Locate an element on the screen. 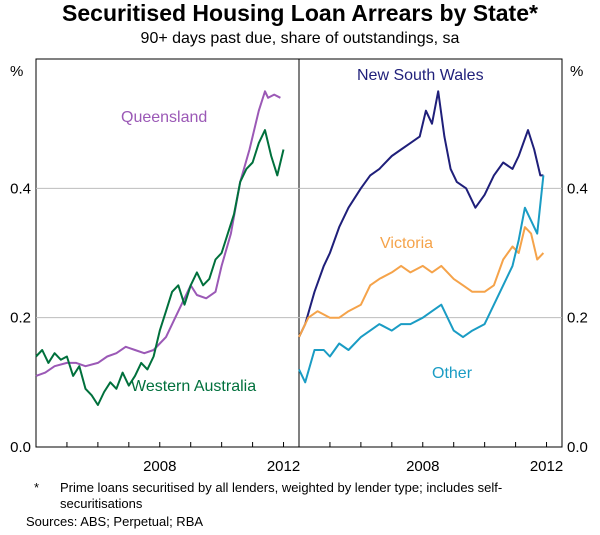 The height and width of the screenshot is (535, 600). y-tick-label-left: 0.0 is located at coordinates (20, 447).